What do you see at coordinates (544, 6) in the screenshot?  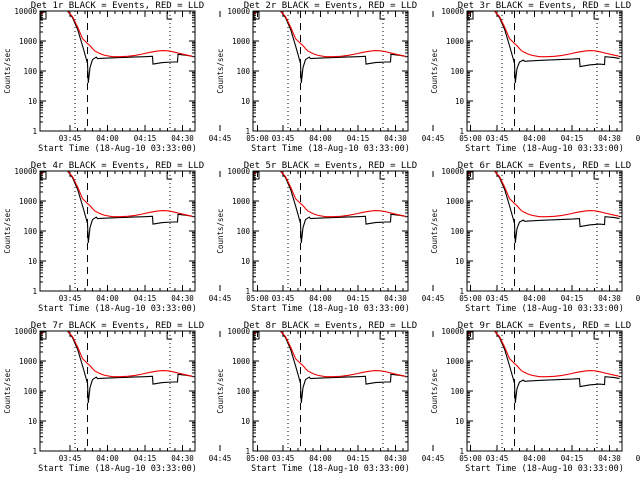 I see `panel-title: Det 3r BLACK = Events, RED = LLD` at bounding box center [544, 6].